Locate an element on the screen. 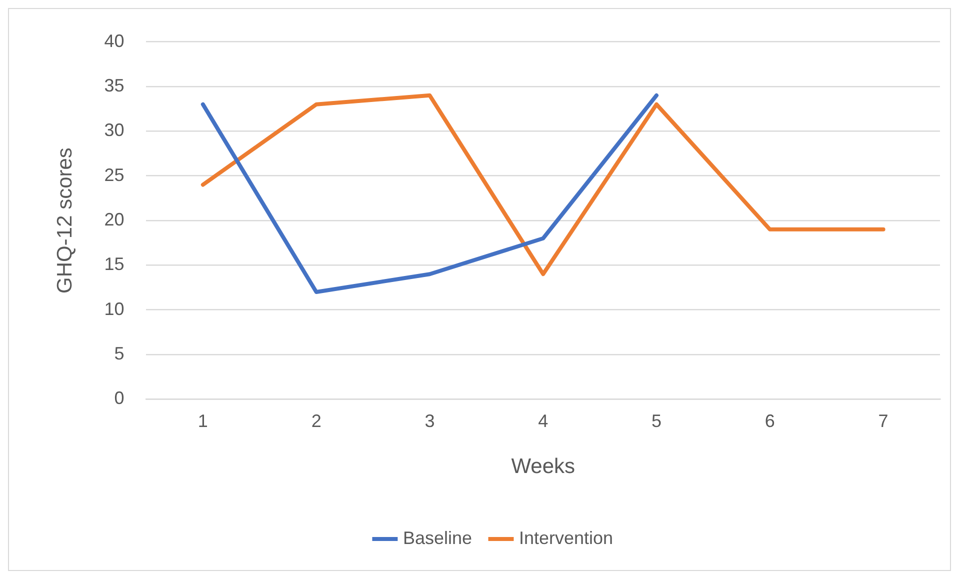 This screenshot has width=959, height=579. y-tick-label: 25 is located at coordinates (114, 174).